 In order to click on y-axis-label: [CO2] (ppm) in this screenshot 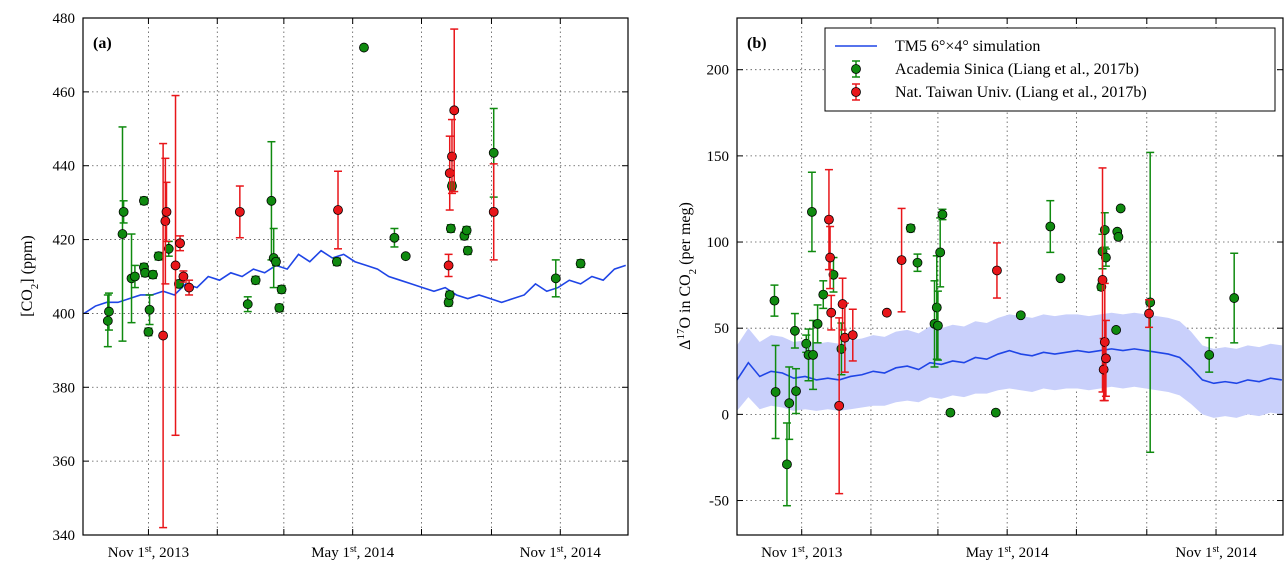, I will do `click(30, 276)`.